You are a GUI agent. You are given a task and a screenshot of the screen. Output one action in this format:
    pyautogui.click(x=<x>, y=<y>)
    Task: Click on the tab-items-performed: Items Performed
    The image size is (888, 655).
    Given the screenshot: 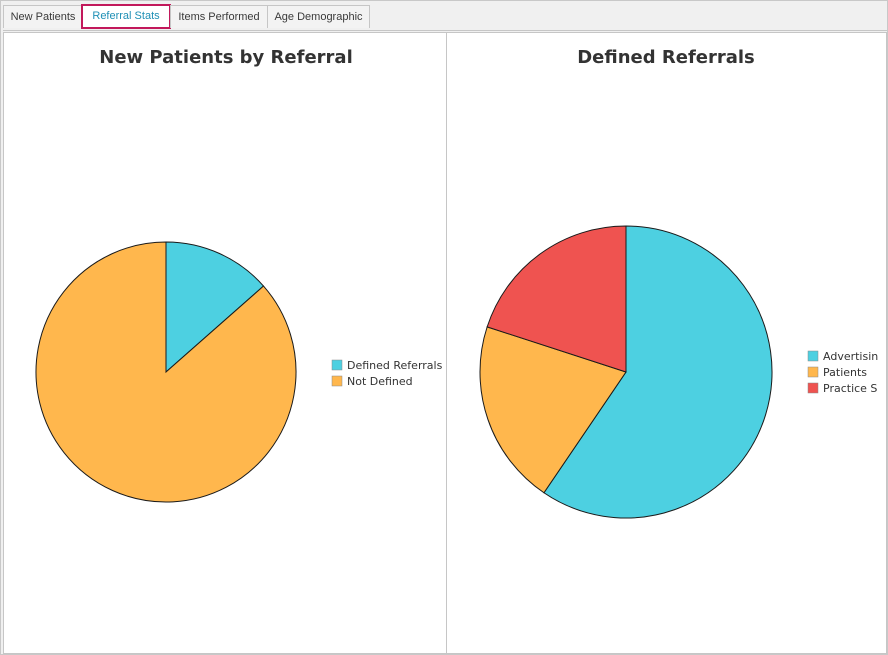 What is the action you would take?
    pyautogui.click(x=219, y=16)
    